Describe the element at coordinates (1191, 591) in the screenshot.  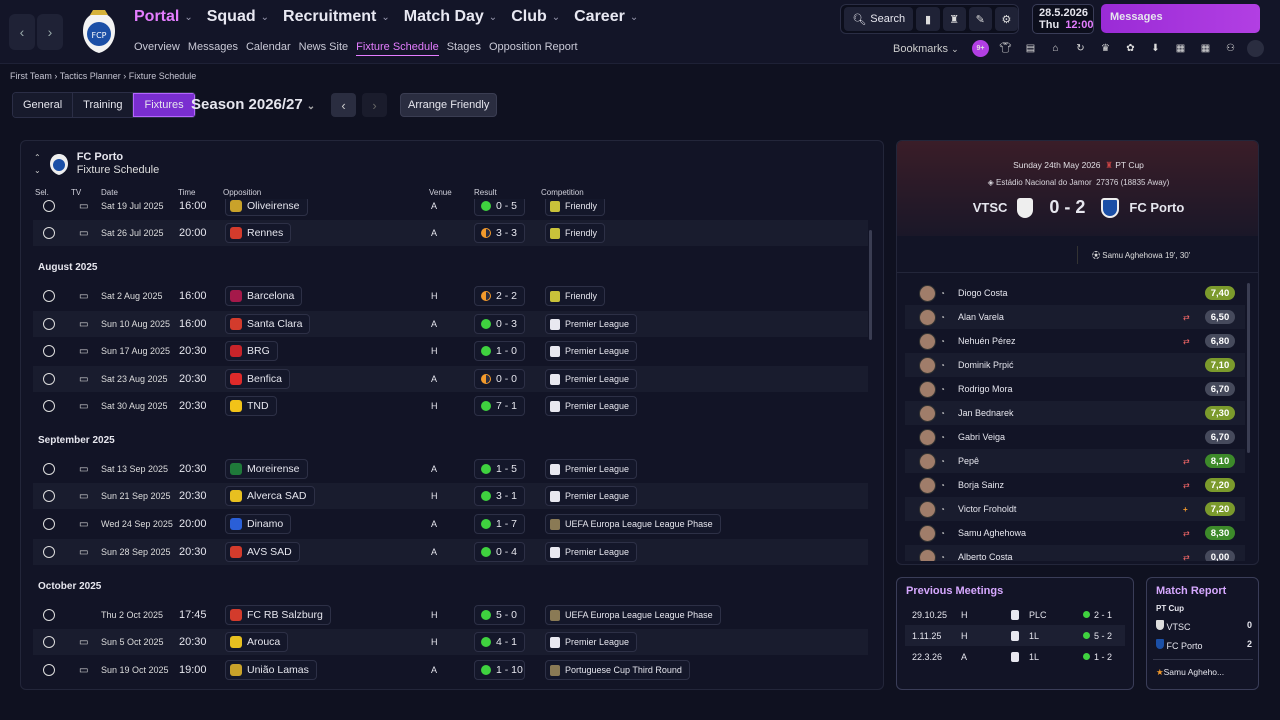
I see `match-report-title: Match Report` at that location.